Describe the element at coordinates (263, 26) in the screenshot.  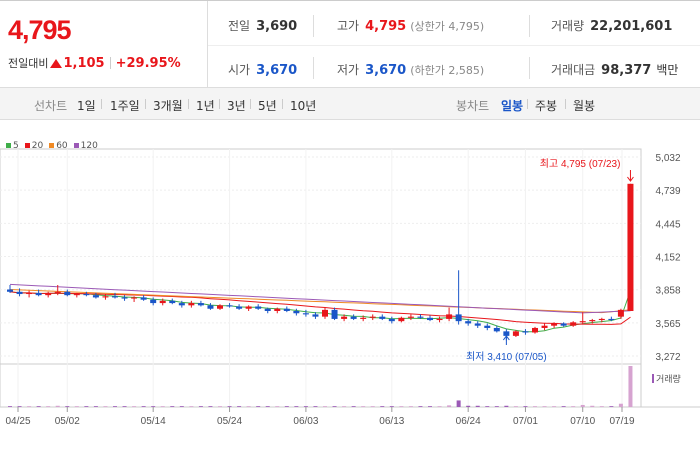
I see `prev-close: 전일 3,690` at that location.